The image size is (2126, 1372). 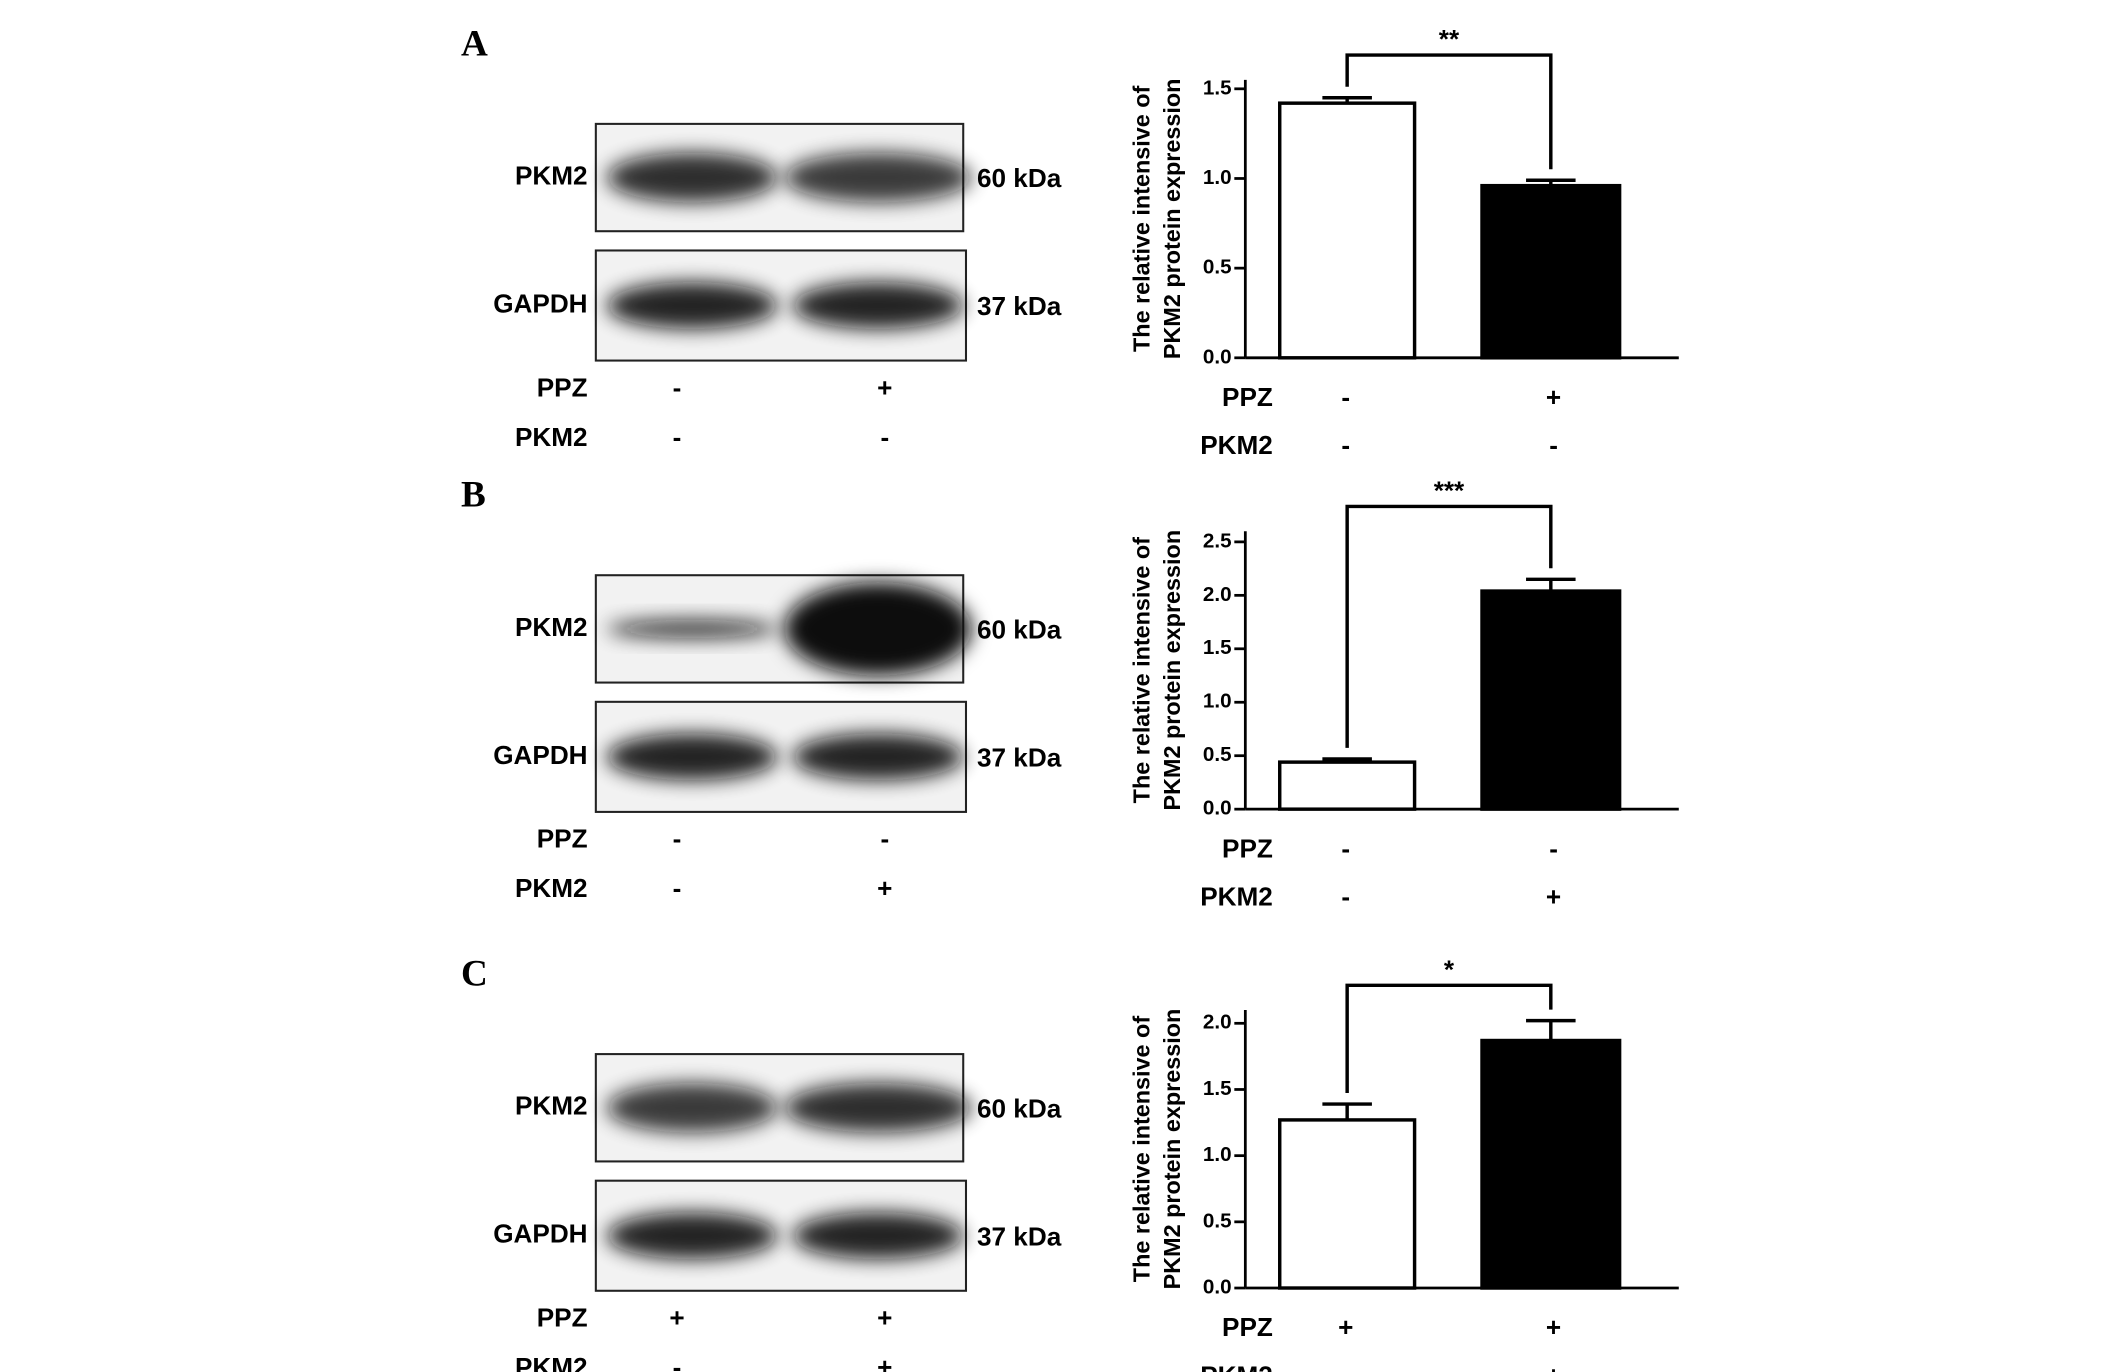 I want to click on significance-label: **, so click(x=1449, y=39).